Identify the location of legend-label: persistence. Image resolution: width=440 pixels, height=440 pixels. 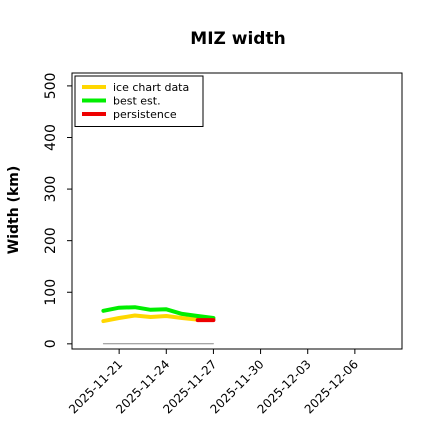
(145, 114).